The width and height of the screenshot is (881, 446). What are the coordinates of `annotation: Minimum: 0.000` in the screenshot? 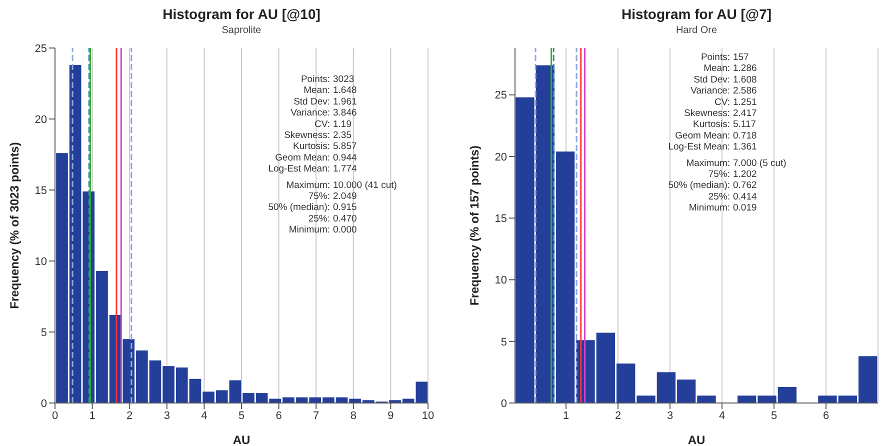 It's located at (322, 230).